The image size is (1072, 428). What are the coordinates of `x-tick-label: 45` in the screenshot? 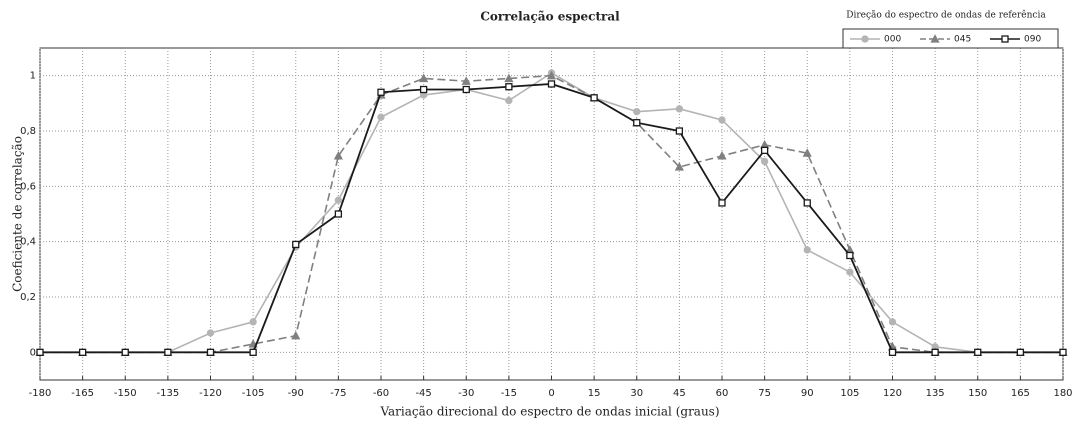 It's located at (679, 393).